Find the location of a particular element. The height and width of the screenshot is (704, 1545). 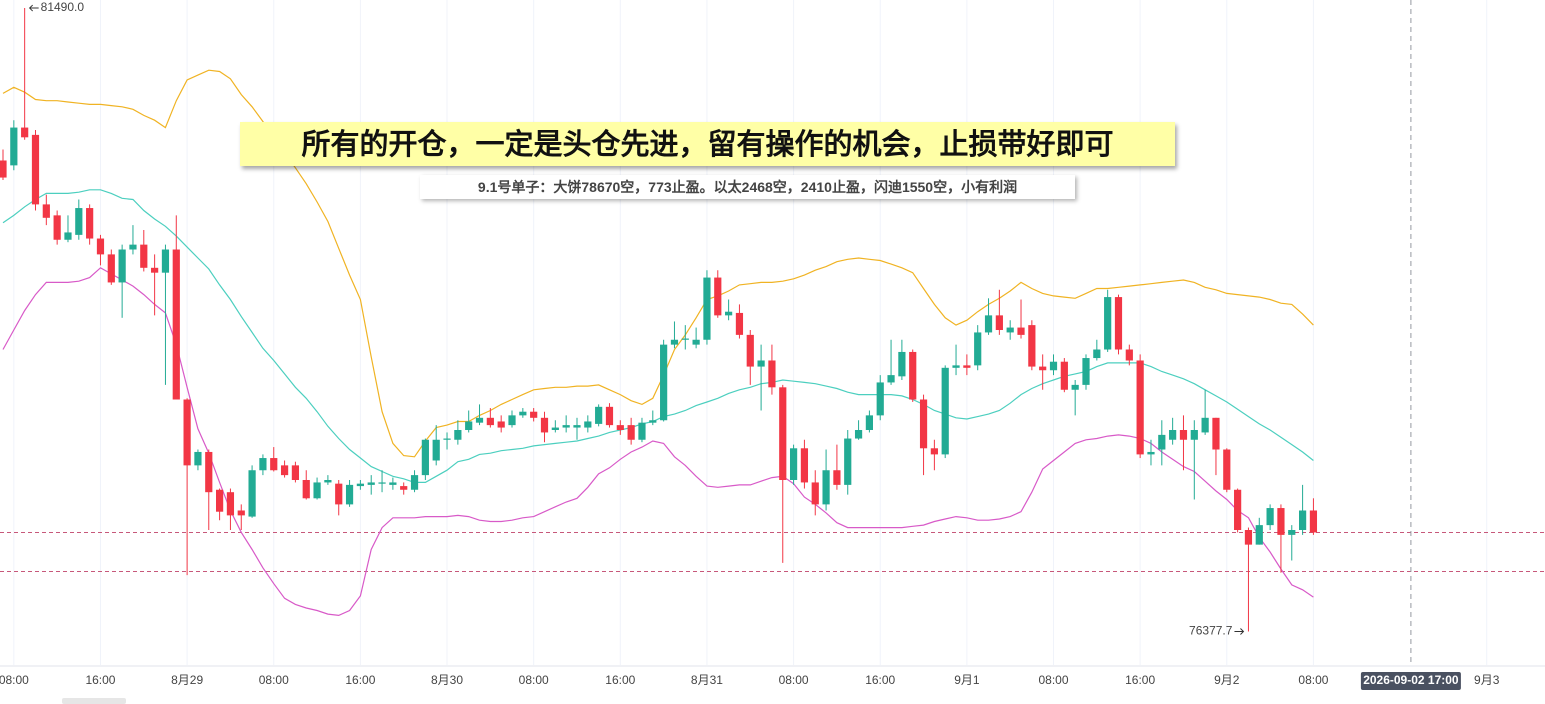

x-tick-label: 8月30 is located at coordinates (447, 680).